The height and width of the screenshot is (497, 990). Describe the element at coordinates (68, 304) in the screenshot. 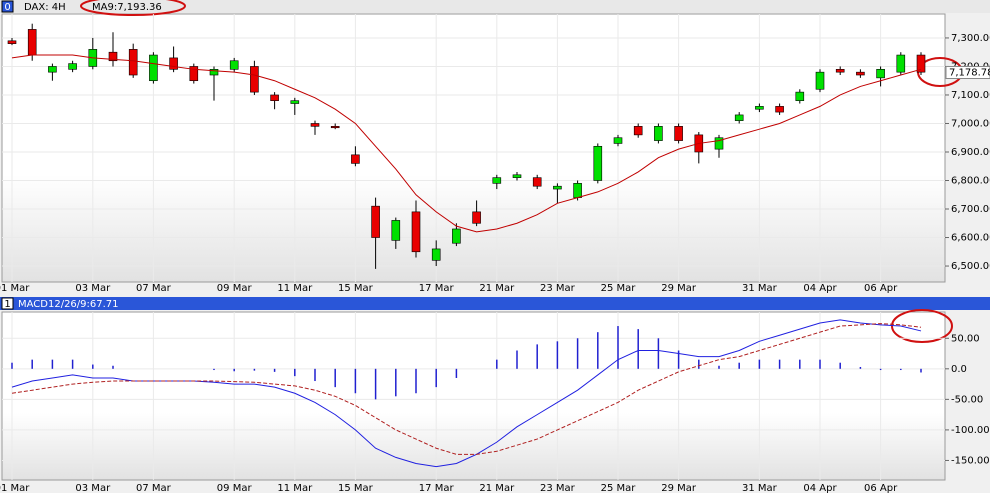

I see `chart-title: MACD12/26/9:67.71` at that location.